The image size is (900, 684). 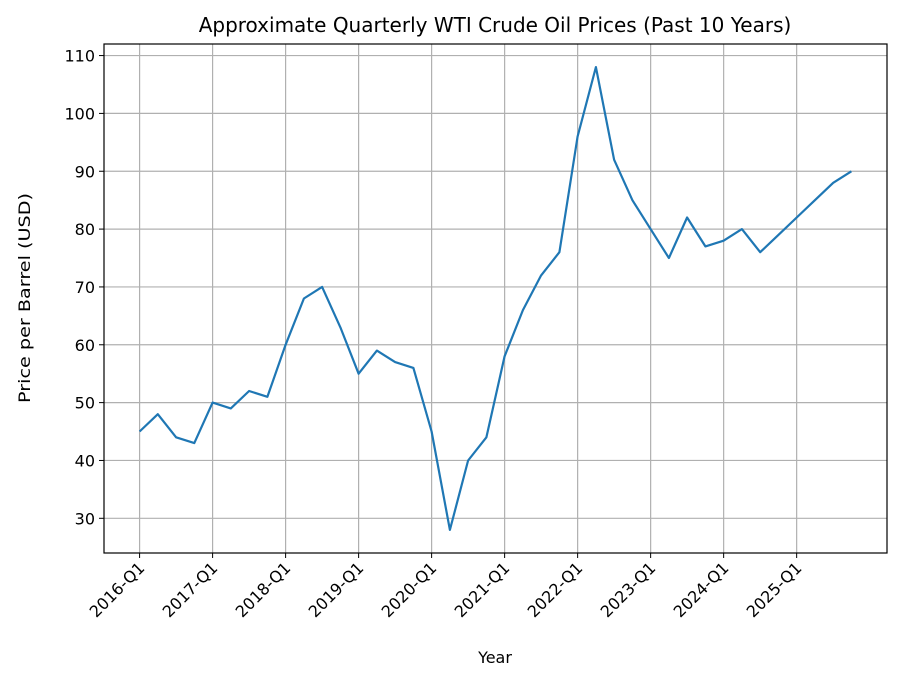 What do you see at coordinates (85, 171) in the screenshot?
I see `y-tick-label: 90` at bounding box center [85, 171].